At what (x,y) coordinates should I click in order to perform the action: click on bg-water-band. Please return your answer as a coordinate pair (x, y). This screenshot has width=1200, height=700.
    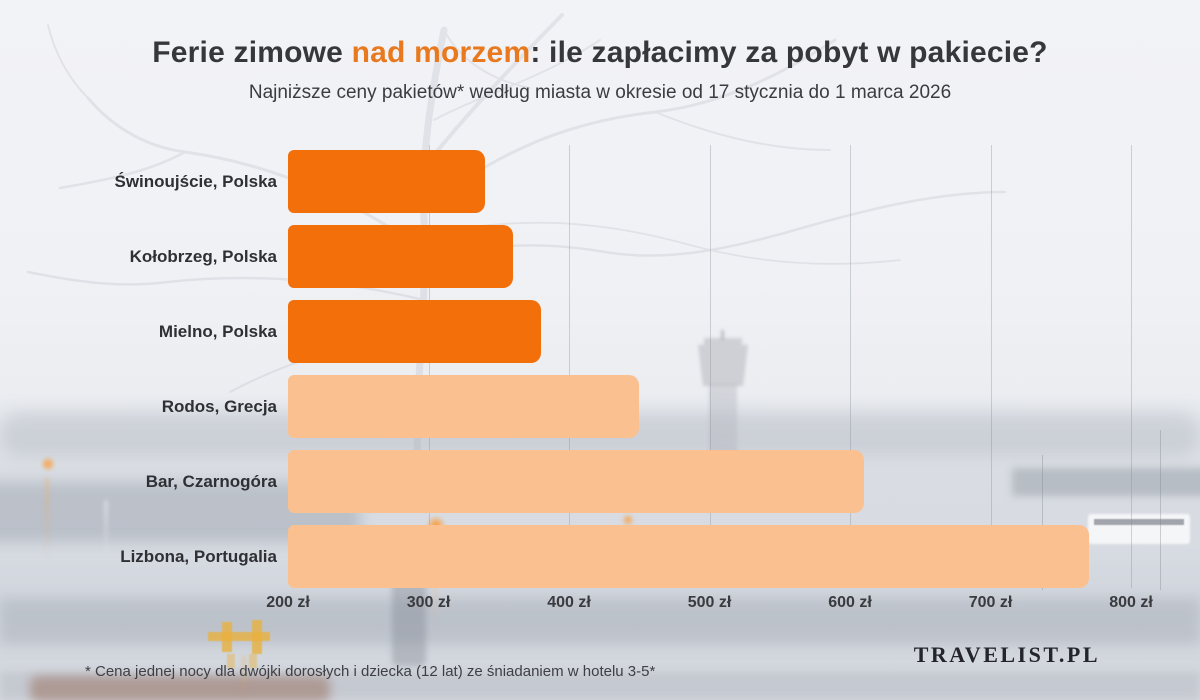
    Looking at the image, I should click on (600, 621).